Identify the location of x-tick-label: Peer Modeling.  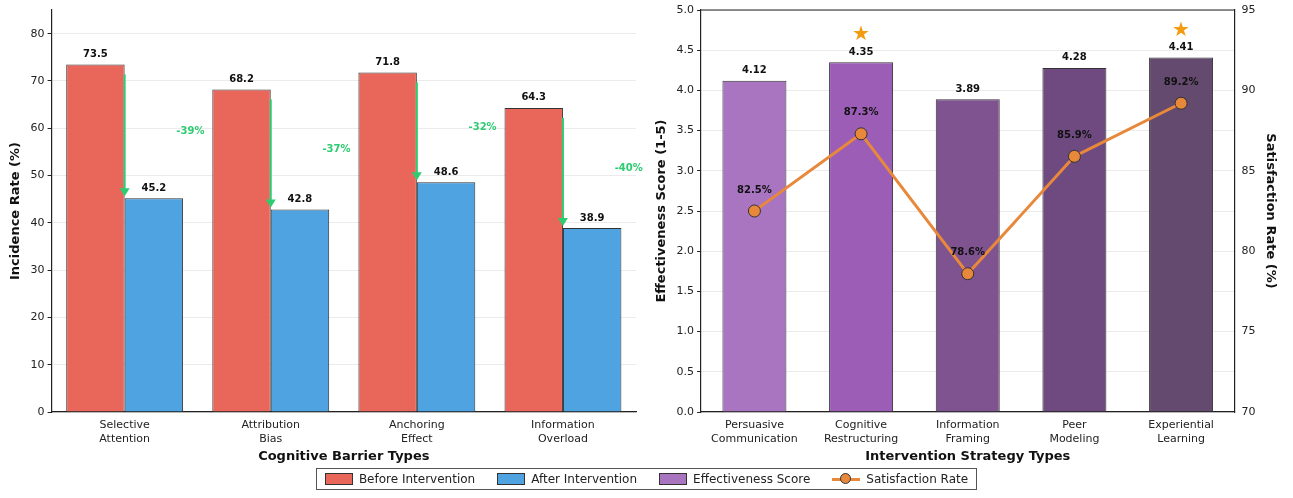
(1074, 431).